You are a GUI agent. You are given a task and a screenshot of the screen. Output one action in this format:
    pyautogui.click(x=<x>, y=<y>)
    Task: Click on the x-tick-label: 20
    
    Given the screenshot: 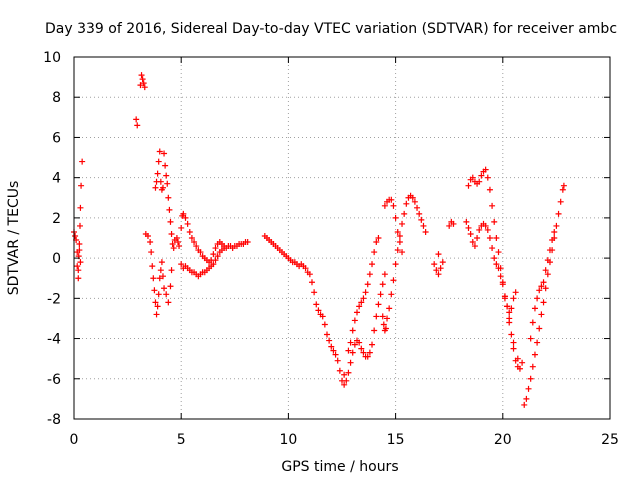 What is the action you would take?
    pyautogui.click(x=503, y=440)
    